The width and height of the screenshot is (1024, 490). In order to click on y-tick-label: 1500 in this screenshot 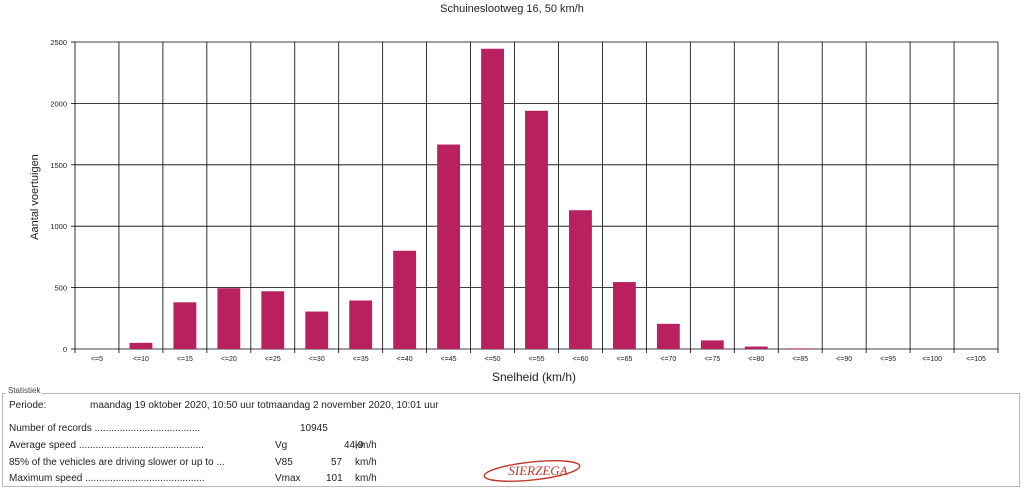, I will do `click(58, 165)`.